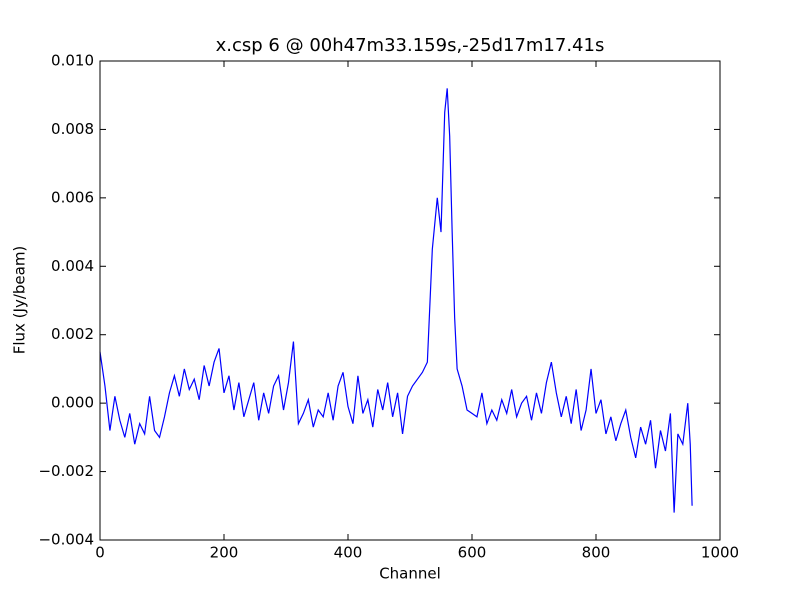  I want to click on chart-title: x.csp 6 @ 00h47m33.159s,-25d17m17.41s, so click(410, 45).